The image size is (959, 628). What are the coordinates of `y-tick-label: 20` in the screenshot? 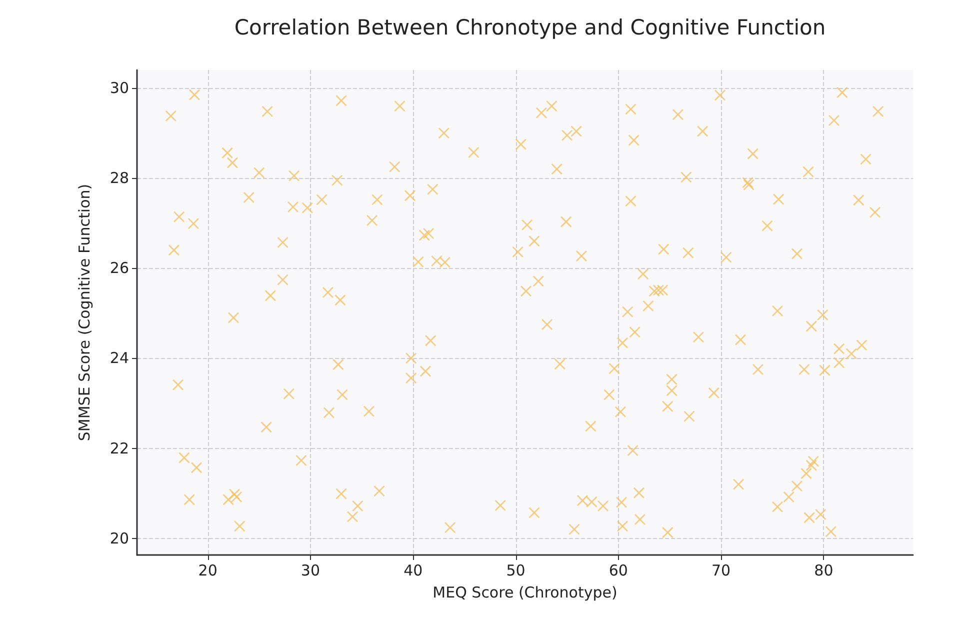 It's located at (119, 538).